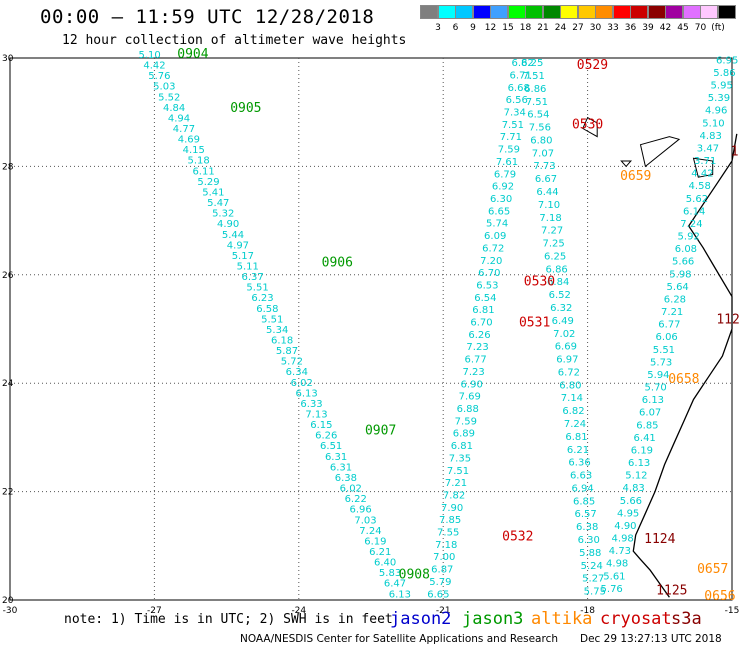  I want to click on pass-time-label: 0906, so click(337, 263).